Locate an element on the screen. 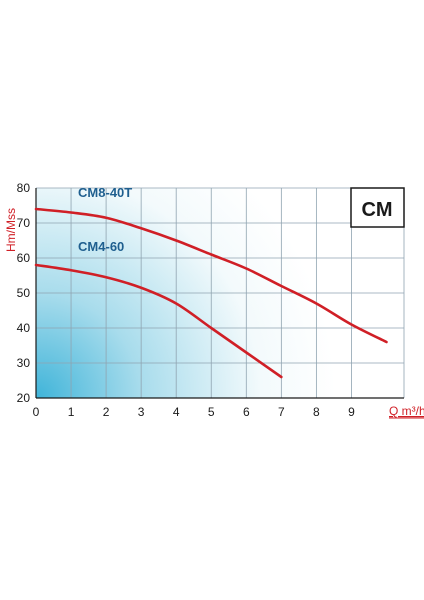  y-tick-label: 30 is located at coordinates (24, 363).